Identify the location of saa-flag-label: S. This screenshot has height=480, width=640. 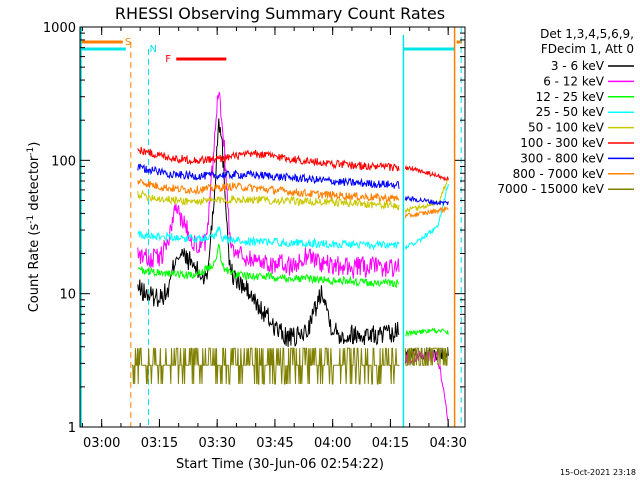
(128, 42).